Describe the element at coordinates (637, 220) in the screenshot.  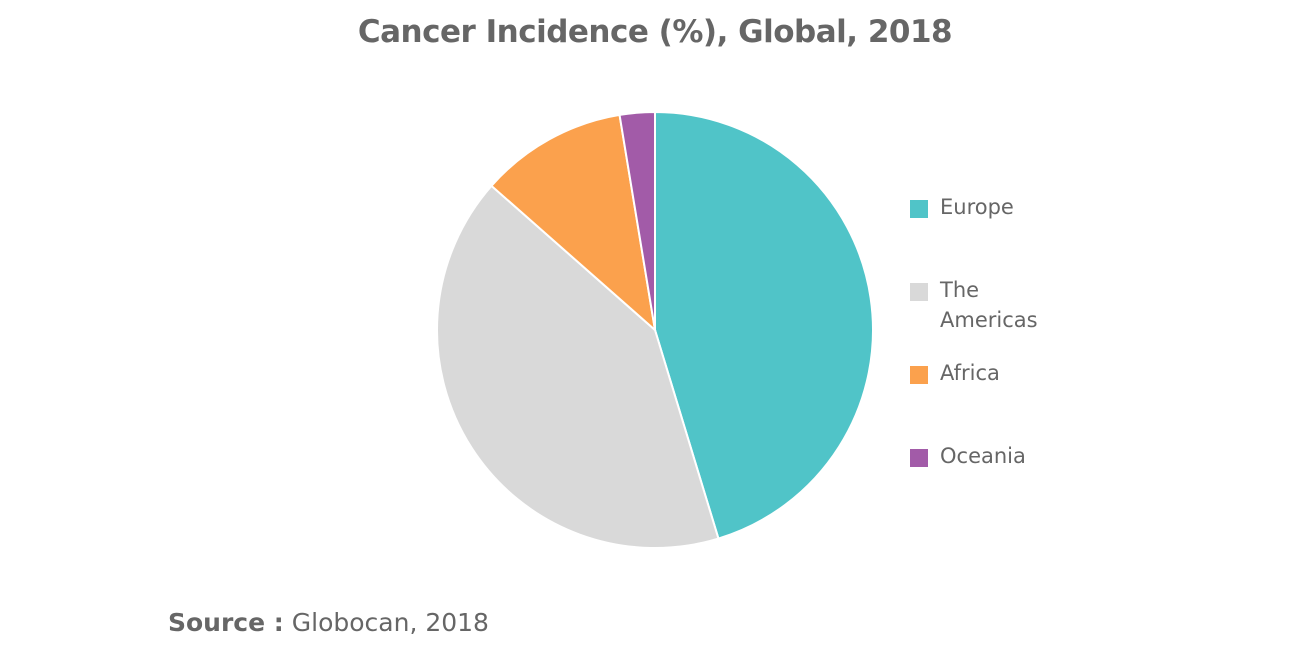
I see `pie-slice-oceania` at that location.